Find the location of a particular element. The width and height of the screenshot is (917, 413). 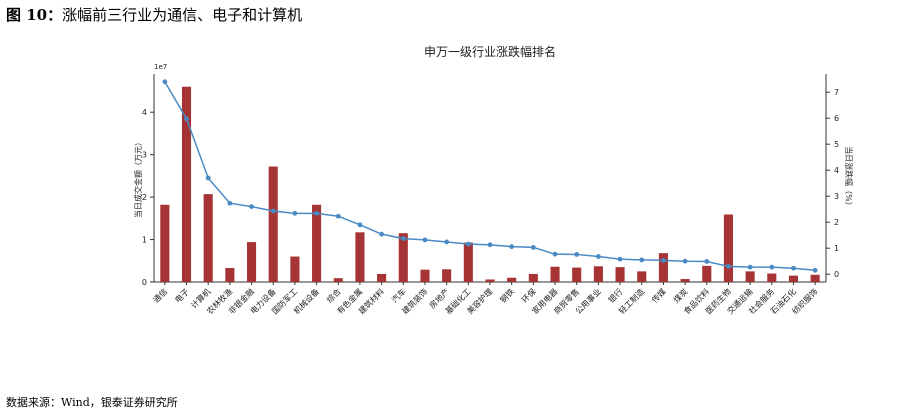

point-建筑装饰 is located at coordinates (425, 240).